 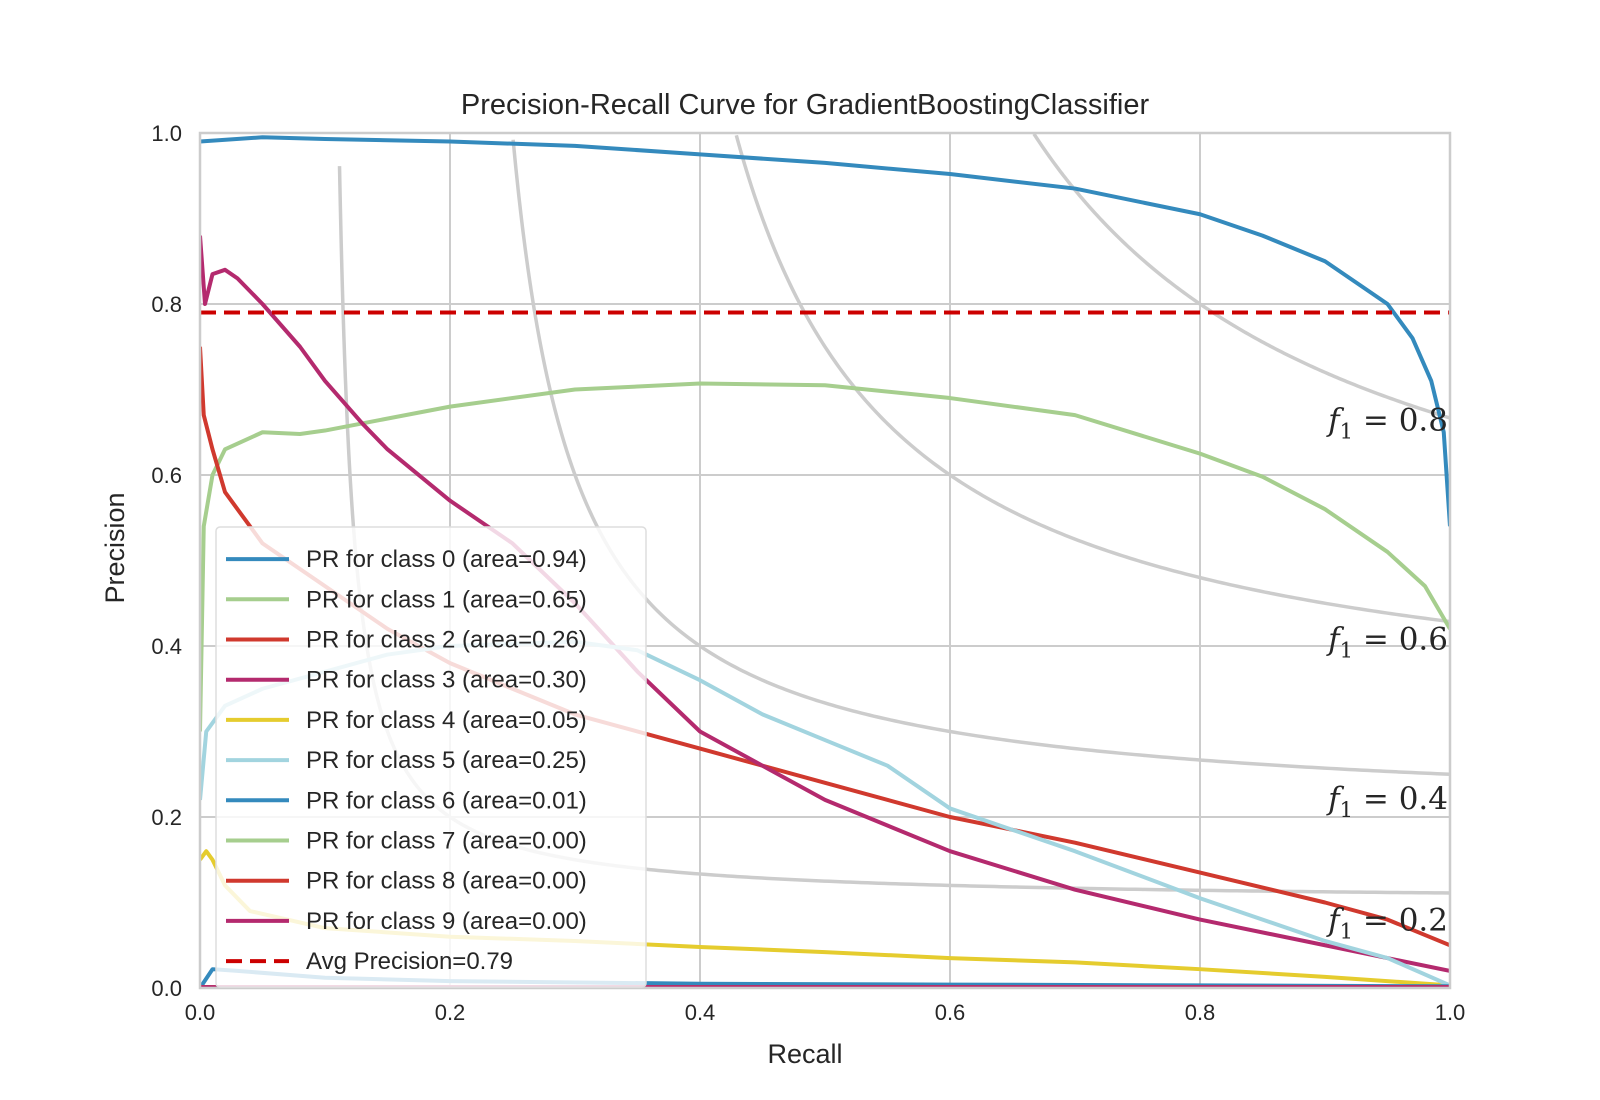 I want to click on legend-label-0: PR for class 0 (area=0.94), so click(x=446, y=559).